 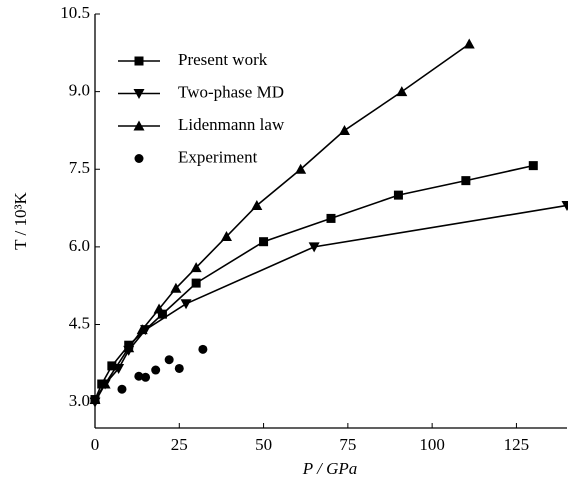 I want to click on y-tick-label: 3.0, so click(x=79, y=400).